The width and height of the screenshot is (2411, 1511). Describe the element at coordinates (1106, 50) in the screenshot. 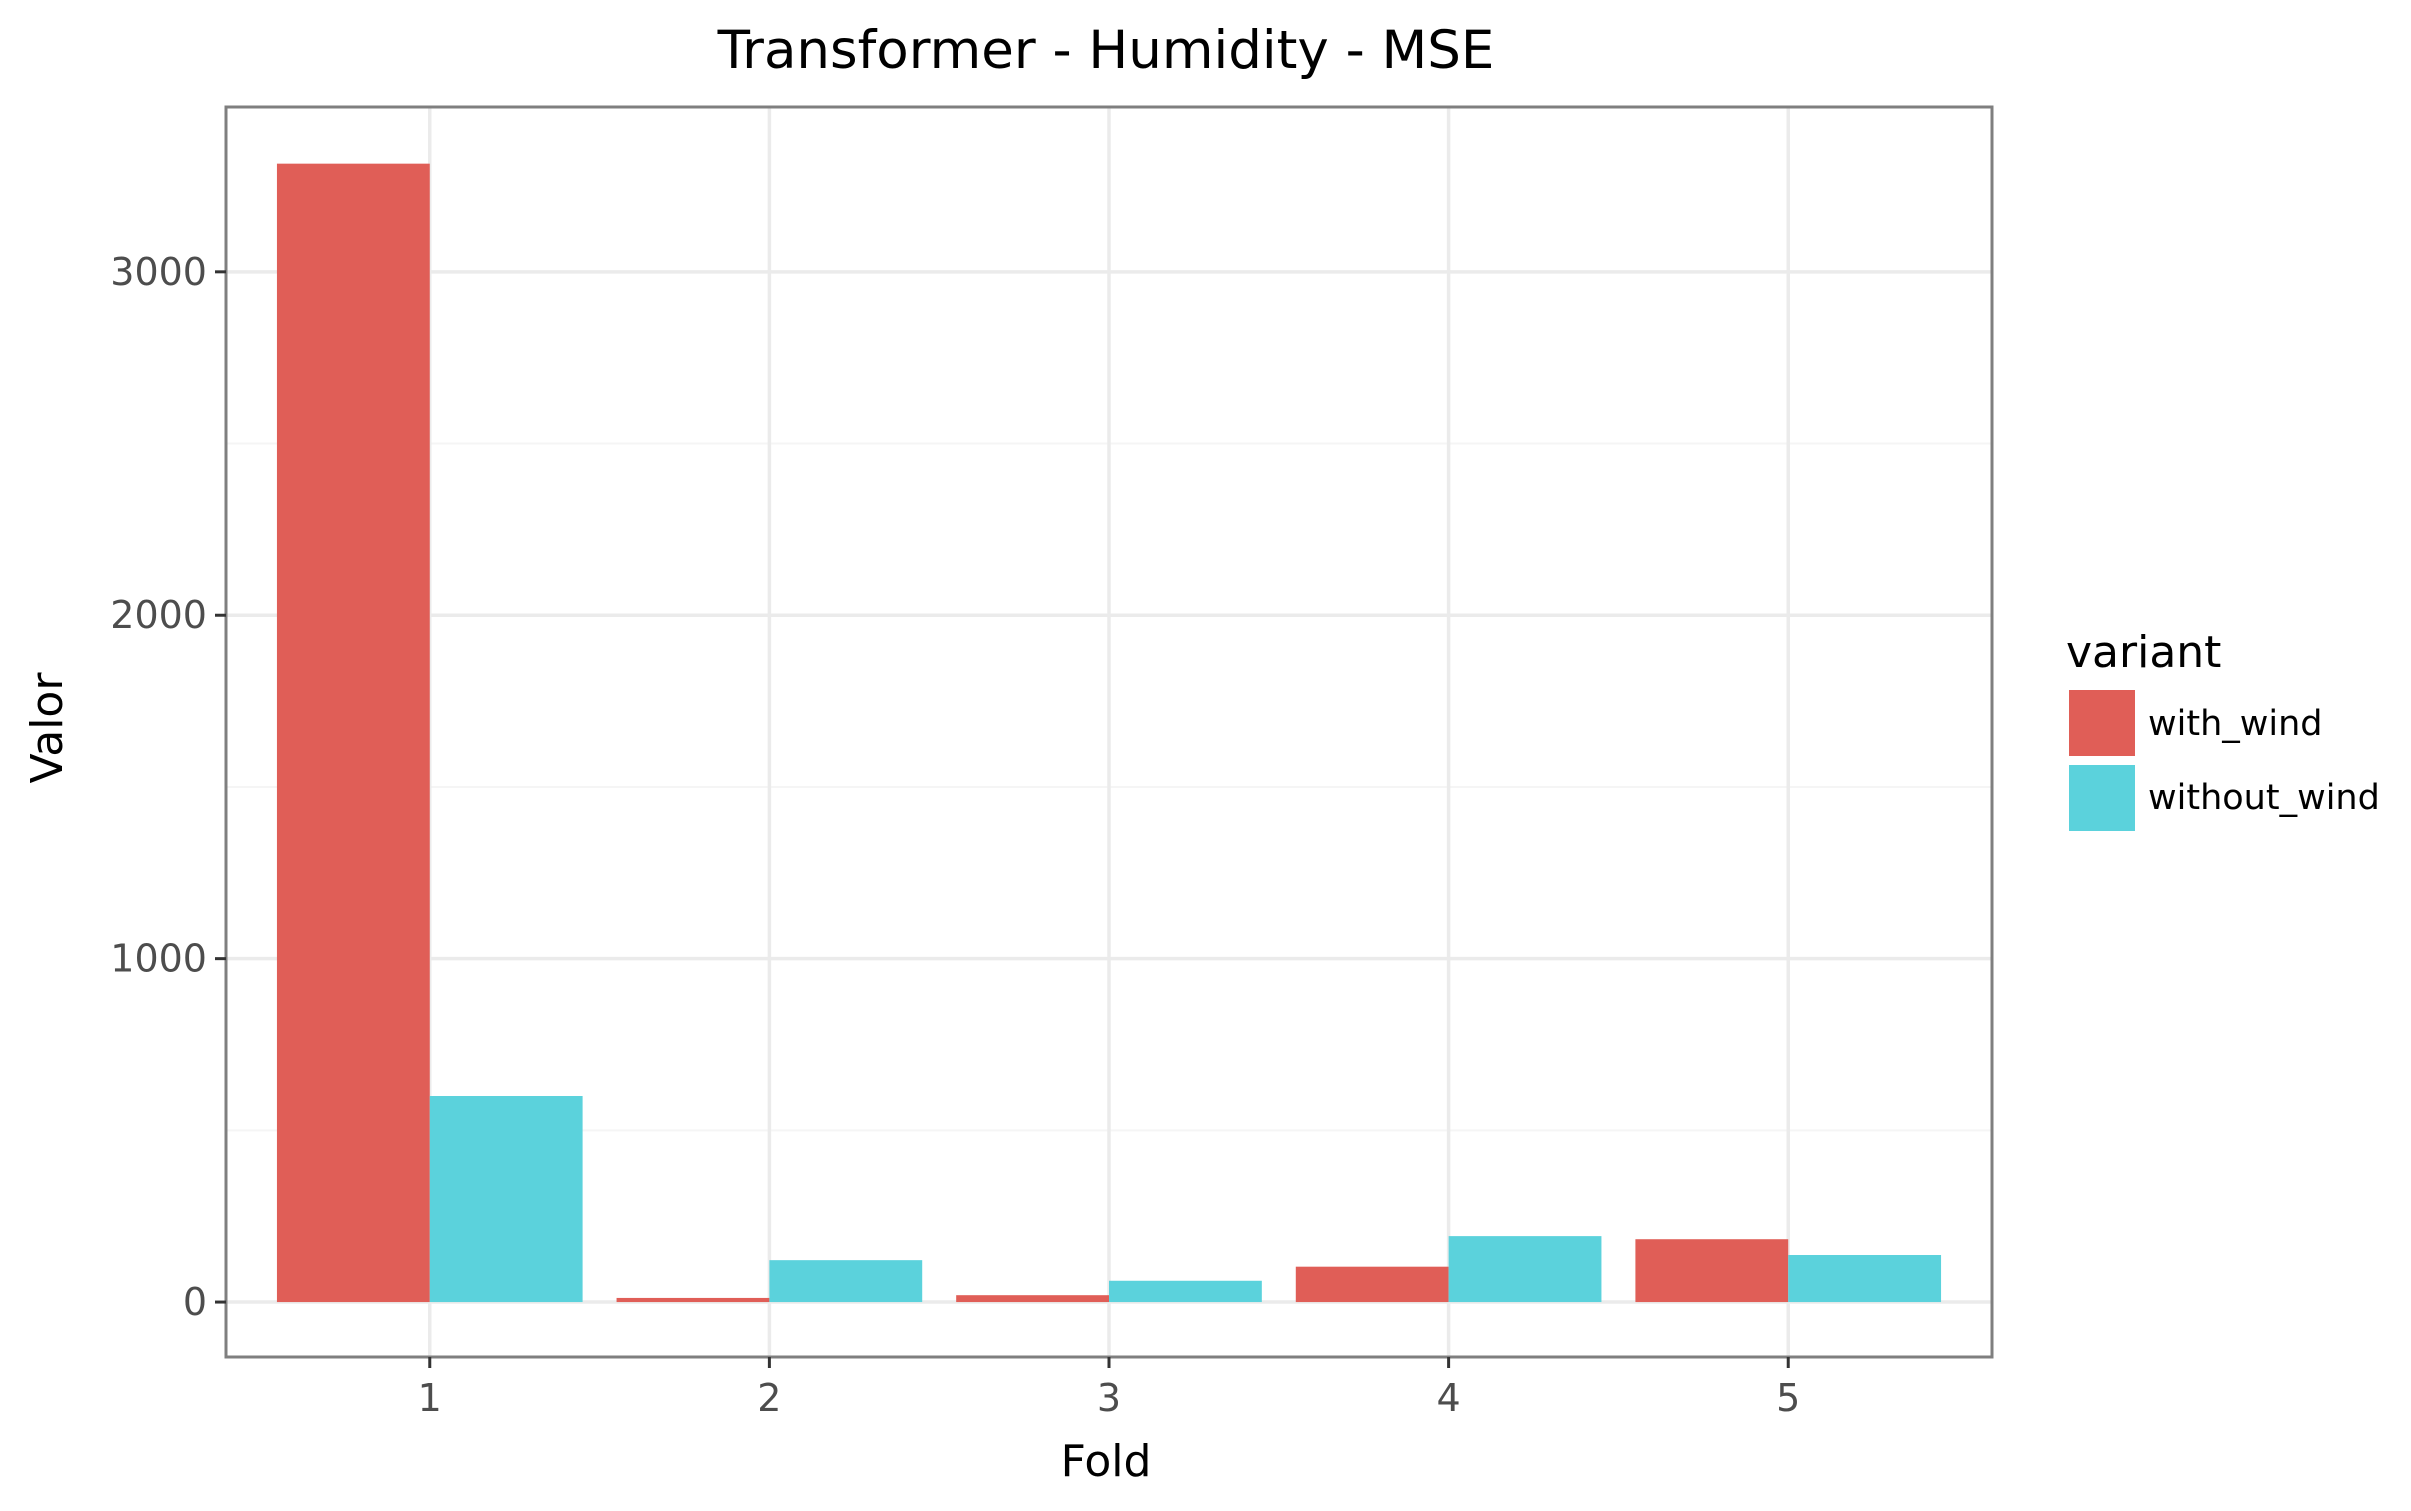

I see `chart-title: Transformer - Humidity - MSE` at that location.